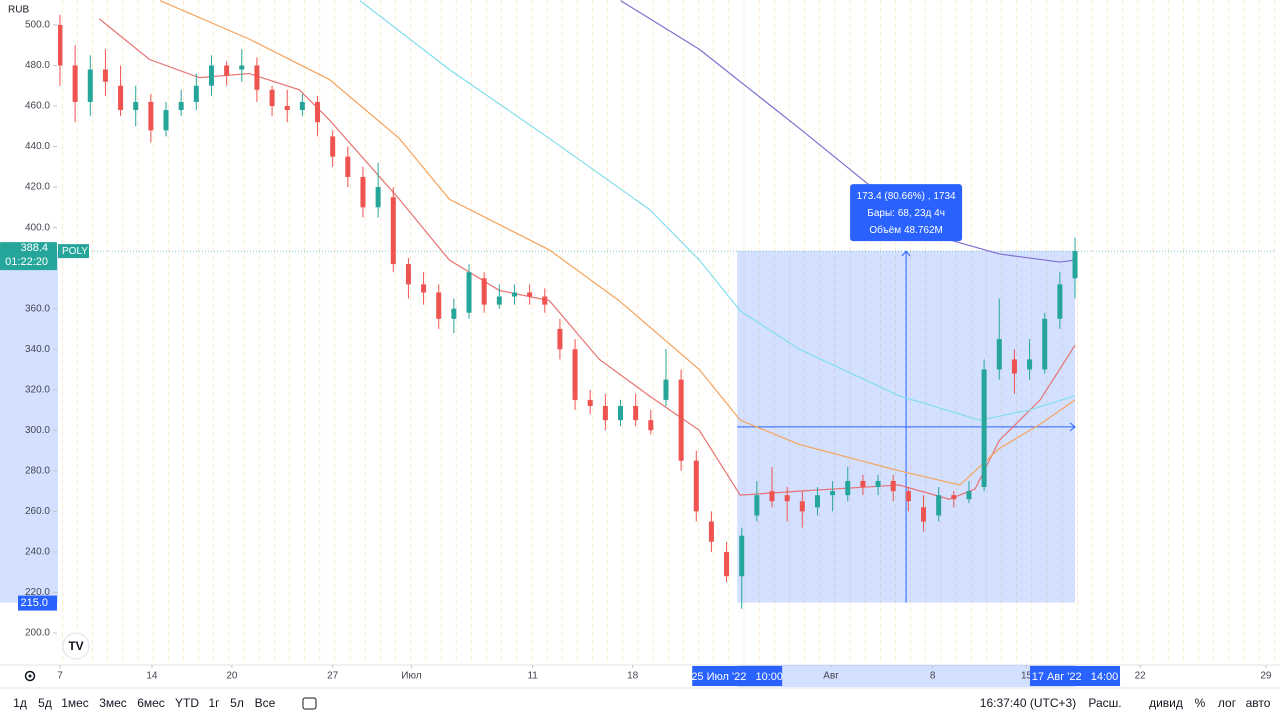 The width and height of the screenshot is (1280, 720). What do you see at coordinates (1141, 676) in the screenshot?
I see `x-tick-label: 22` at bounding box center [1141, 676].